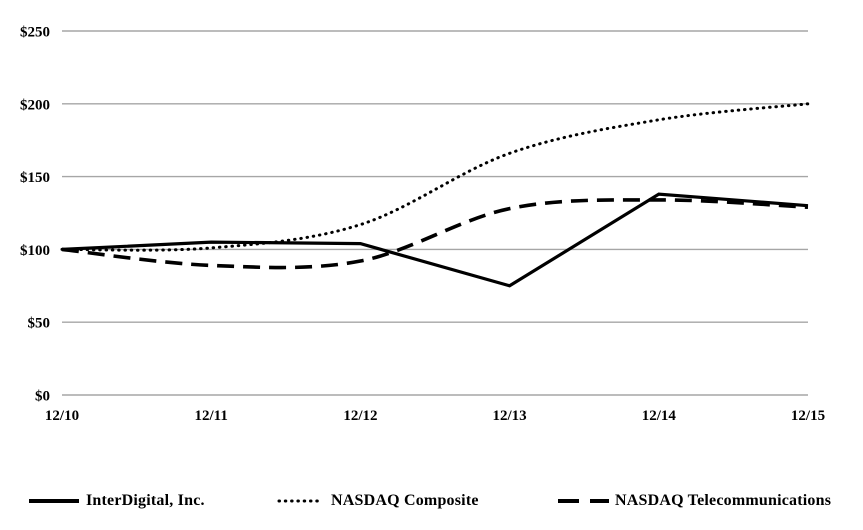  Describe the element at coordinates (145, 500) in the screenshot. I see `legend-label-interdigital: InterDigital, Inc.` at that location.